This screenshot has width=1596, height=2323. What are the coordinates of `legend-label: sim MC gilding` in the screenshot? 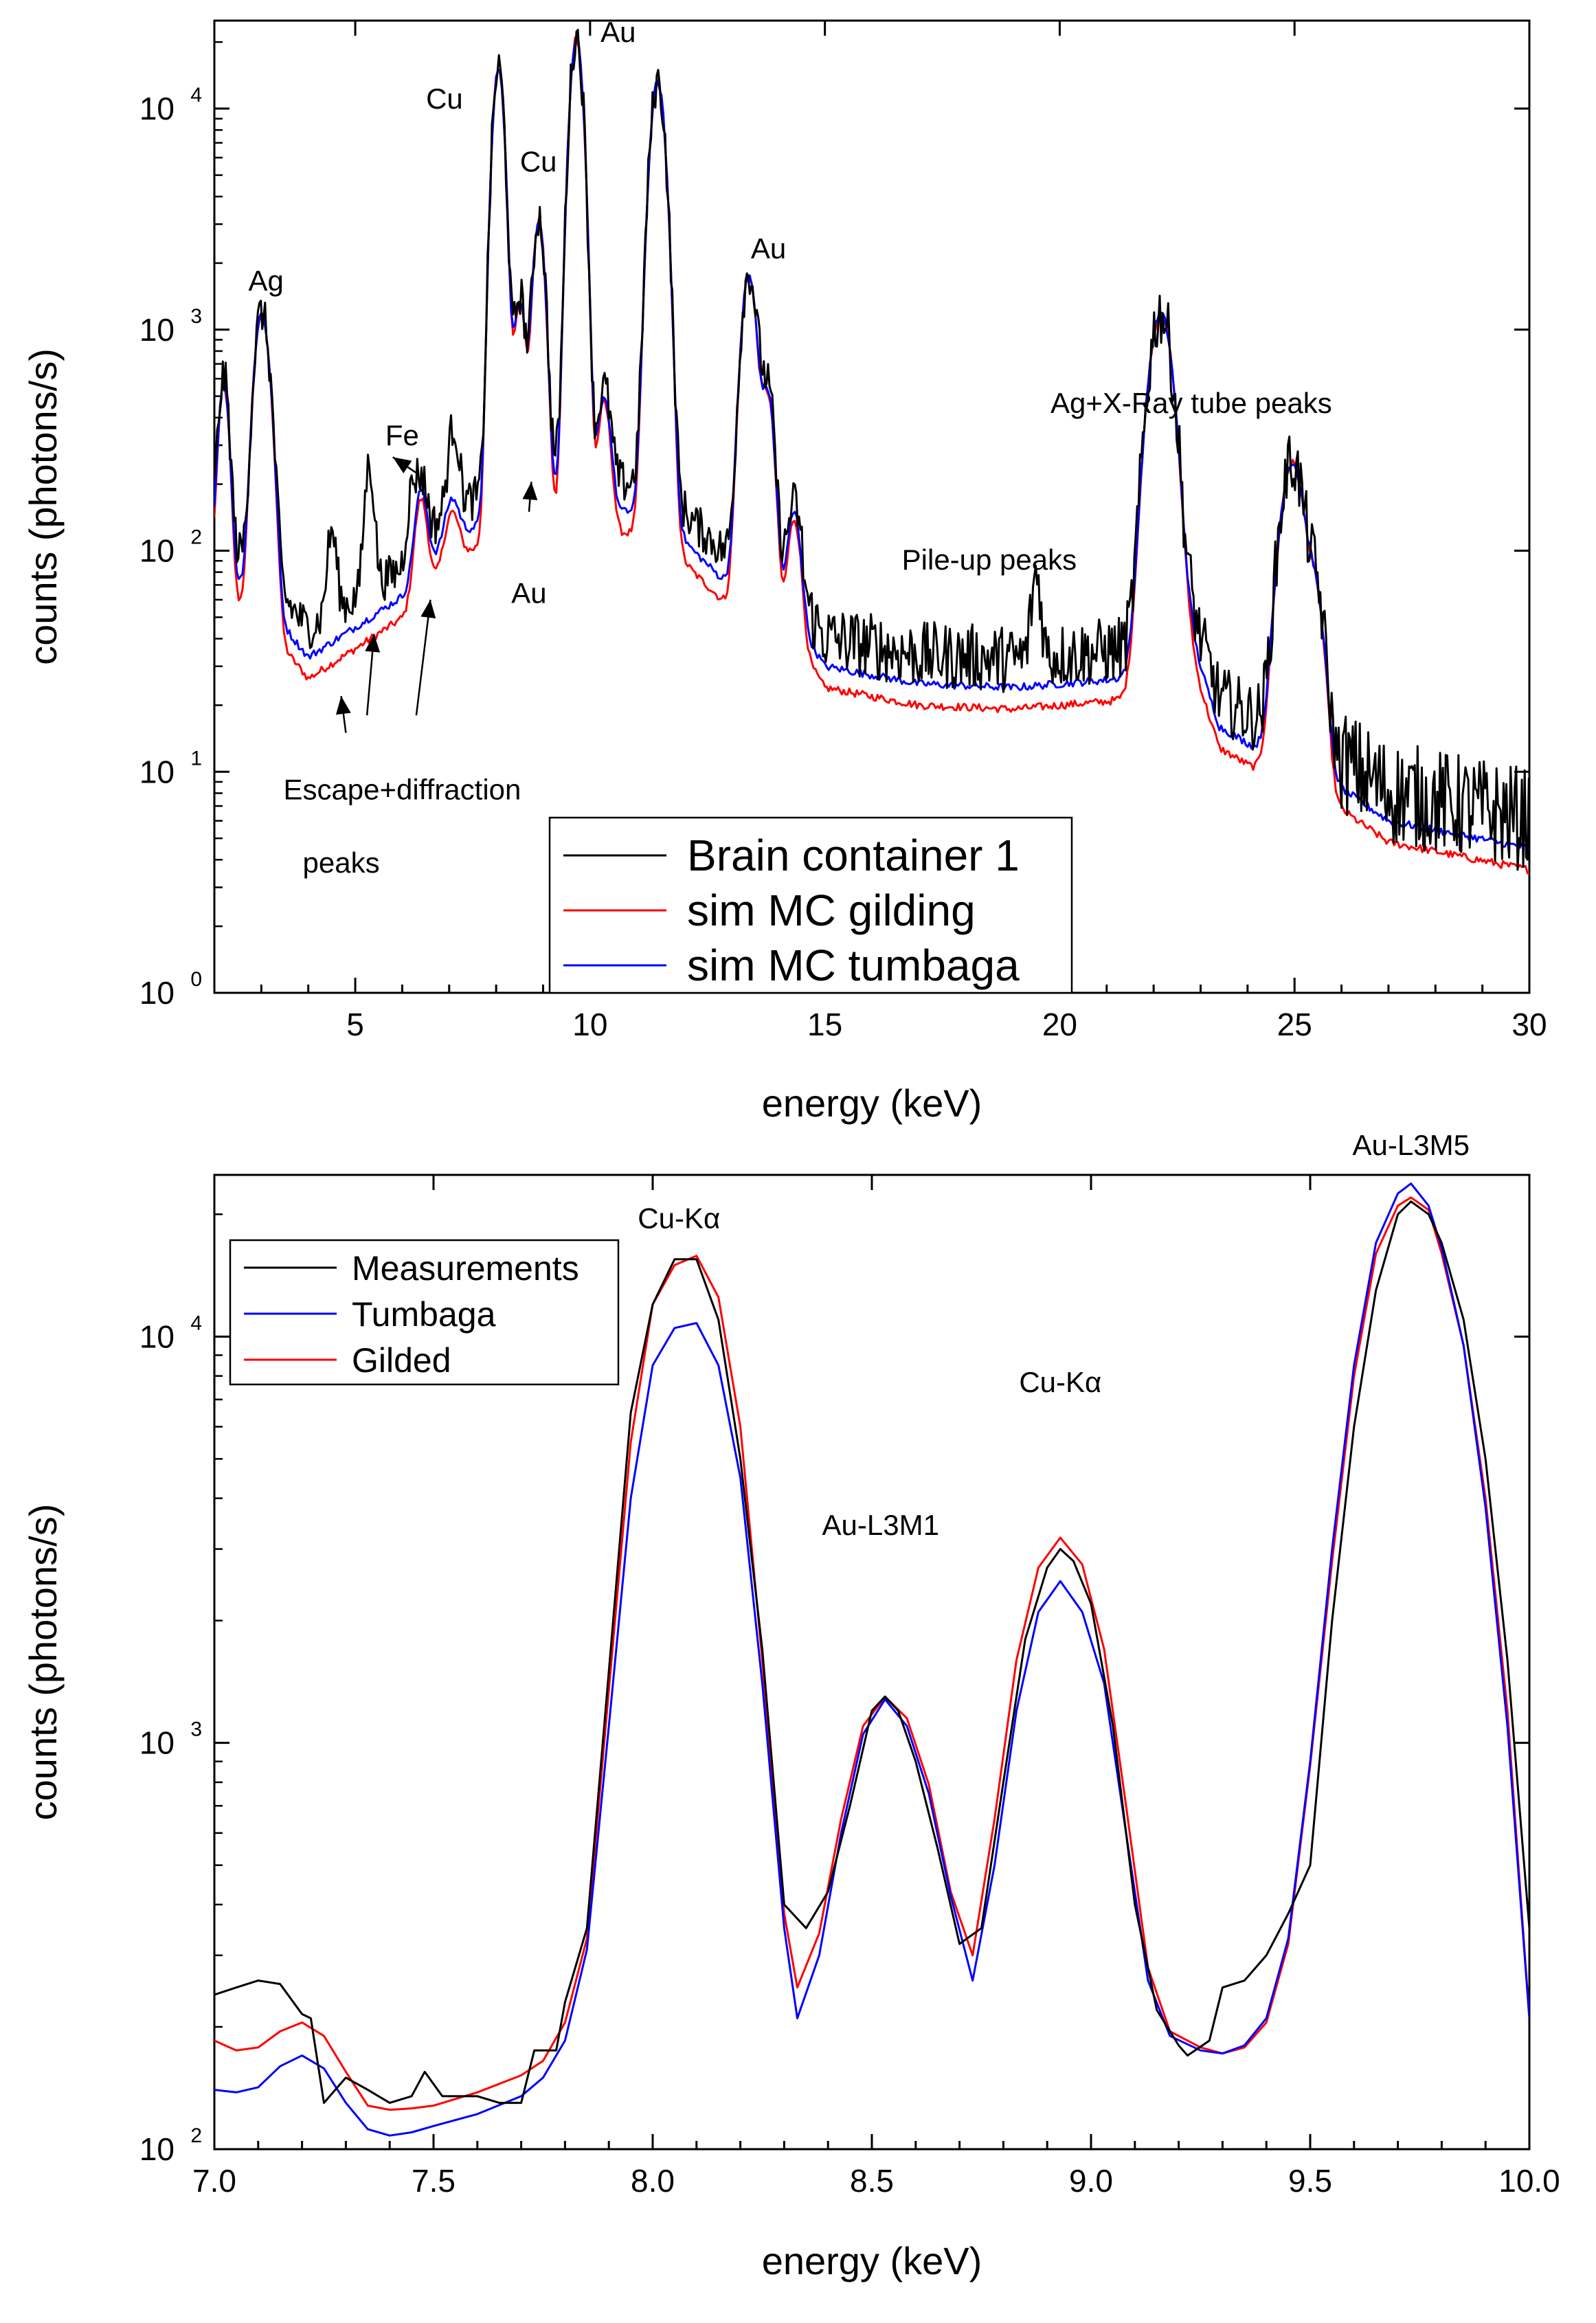 It's located at (831, 910).